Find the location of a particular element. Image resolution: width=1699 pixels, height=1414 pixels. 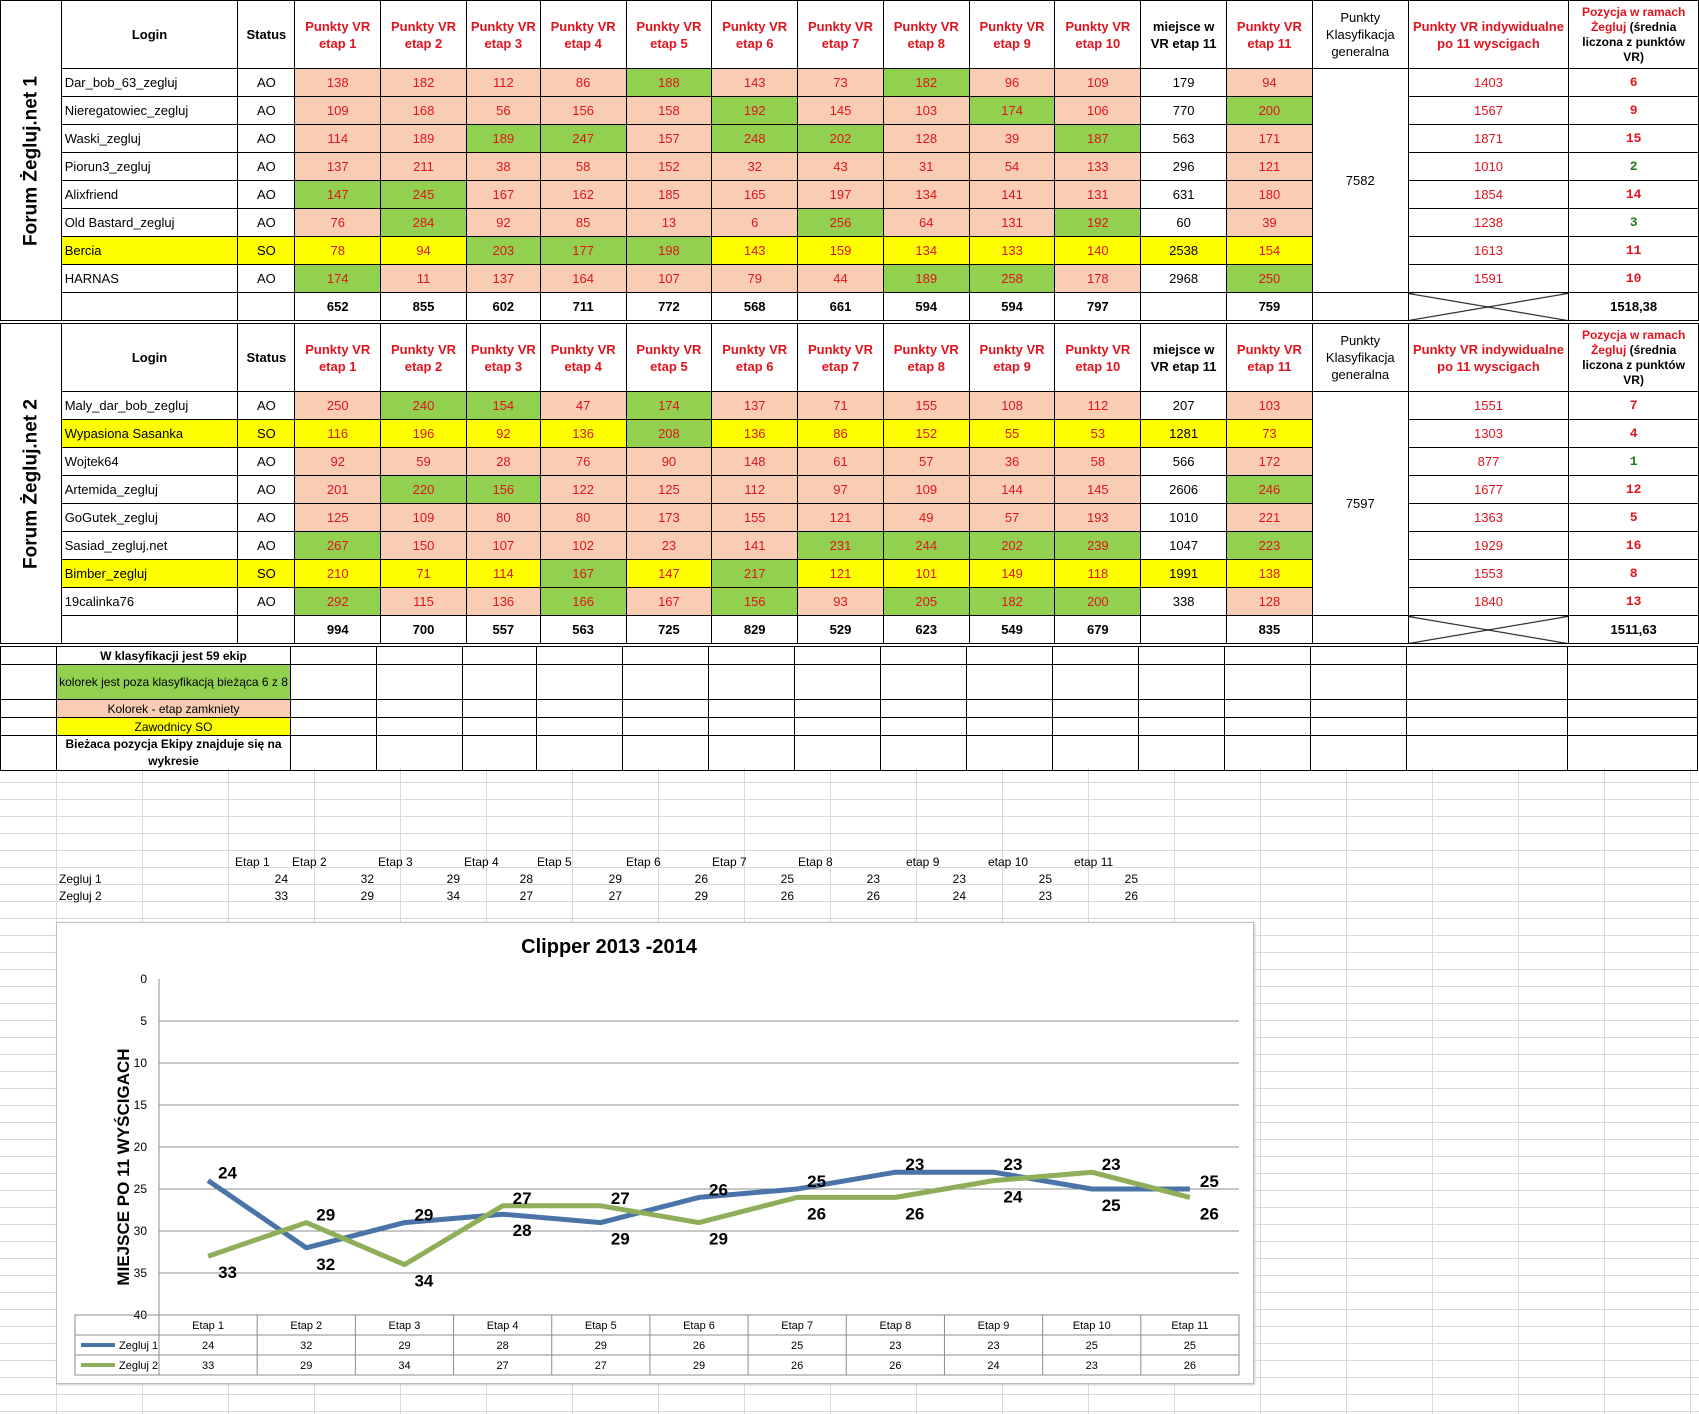

total-cell: 759 is located at coordinates (1269, 306).